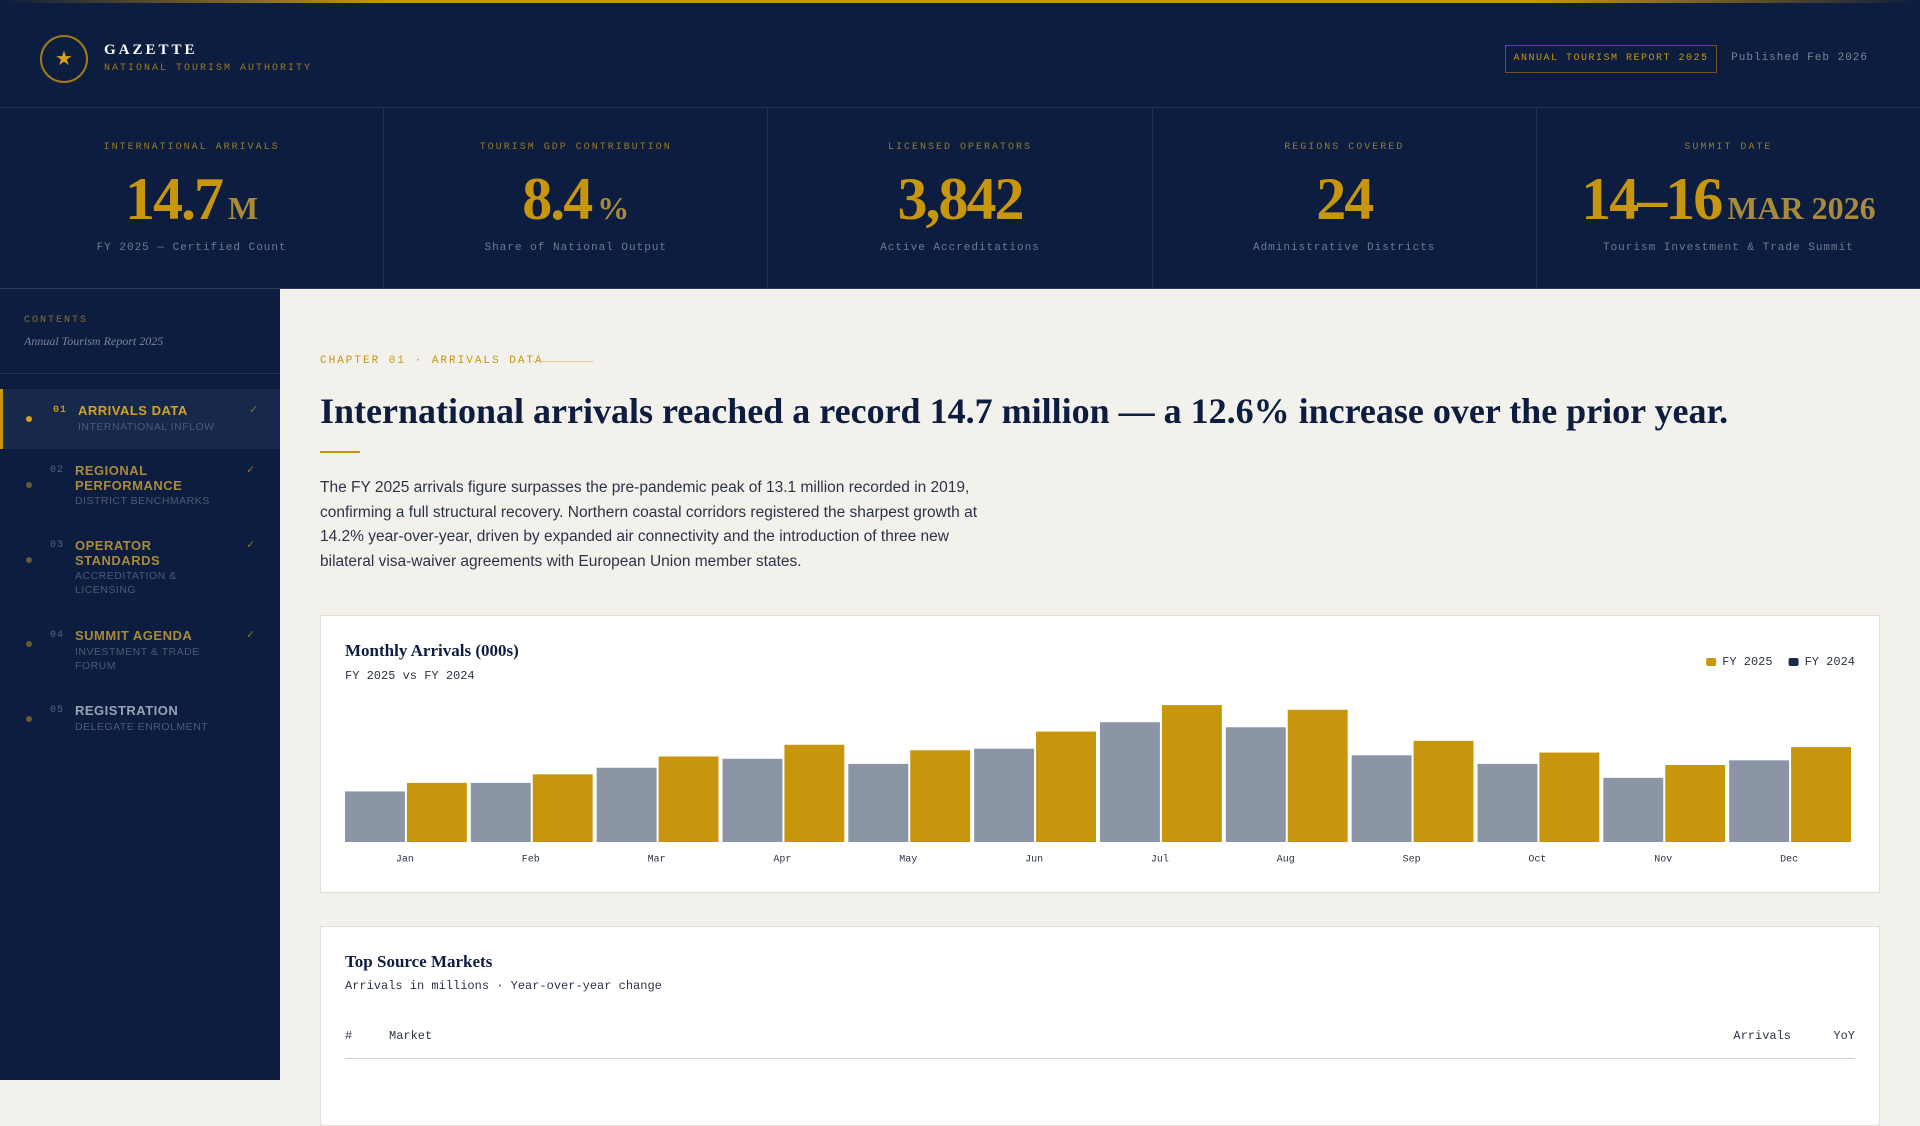  What do you see at coordinates (57, 635) in the screenshot?
I see `nav-number: 04` at bounding box center [57, 635].